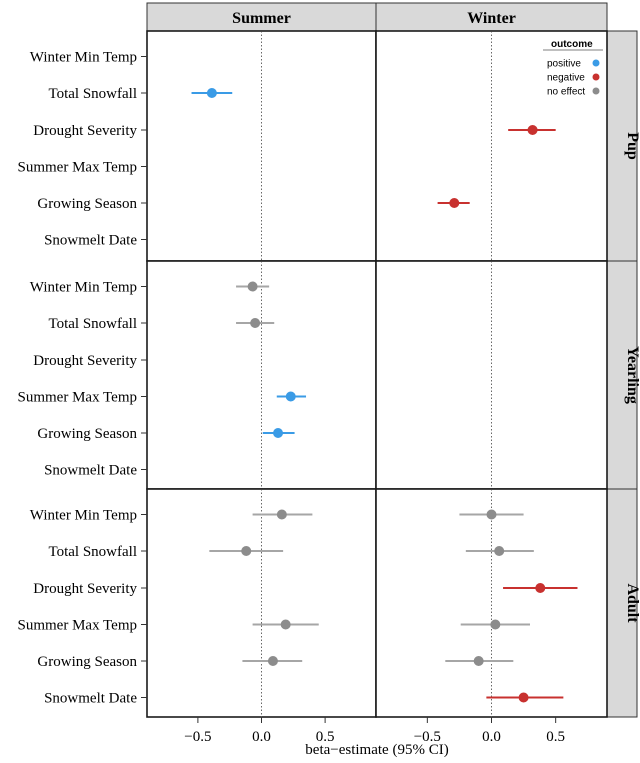 This screenshot has height=763, width=640. Describe the element at coordinates (376, 750) in the screenshot. I see `x-axis-title: beta−estimate (95% CI)` at that location.